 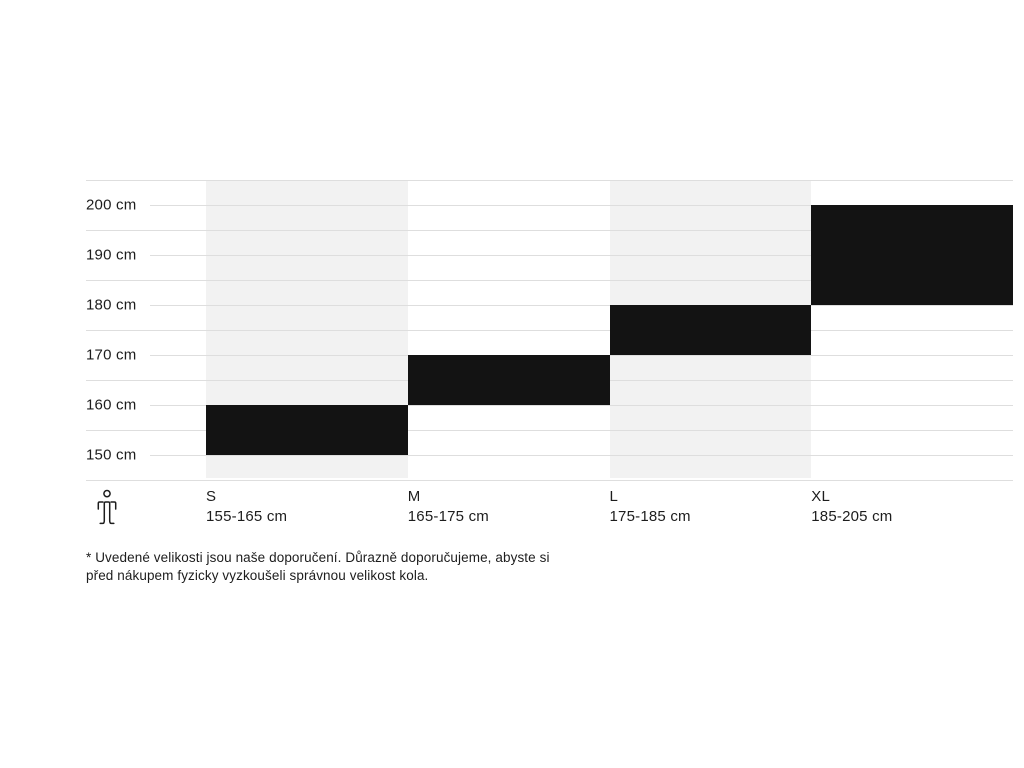 I want to click on y-axis-tick-label: 170 cm, so click(x=118, y=355).